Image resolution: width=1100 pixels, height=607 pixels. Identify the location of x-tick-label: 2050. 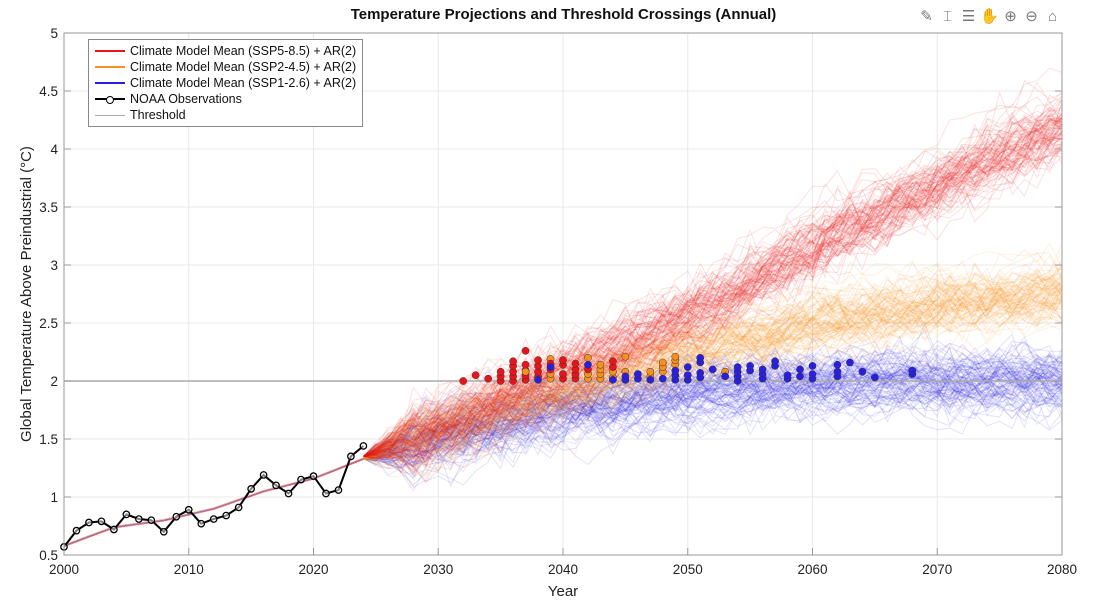
(688, 569).